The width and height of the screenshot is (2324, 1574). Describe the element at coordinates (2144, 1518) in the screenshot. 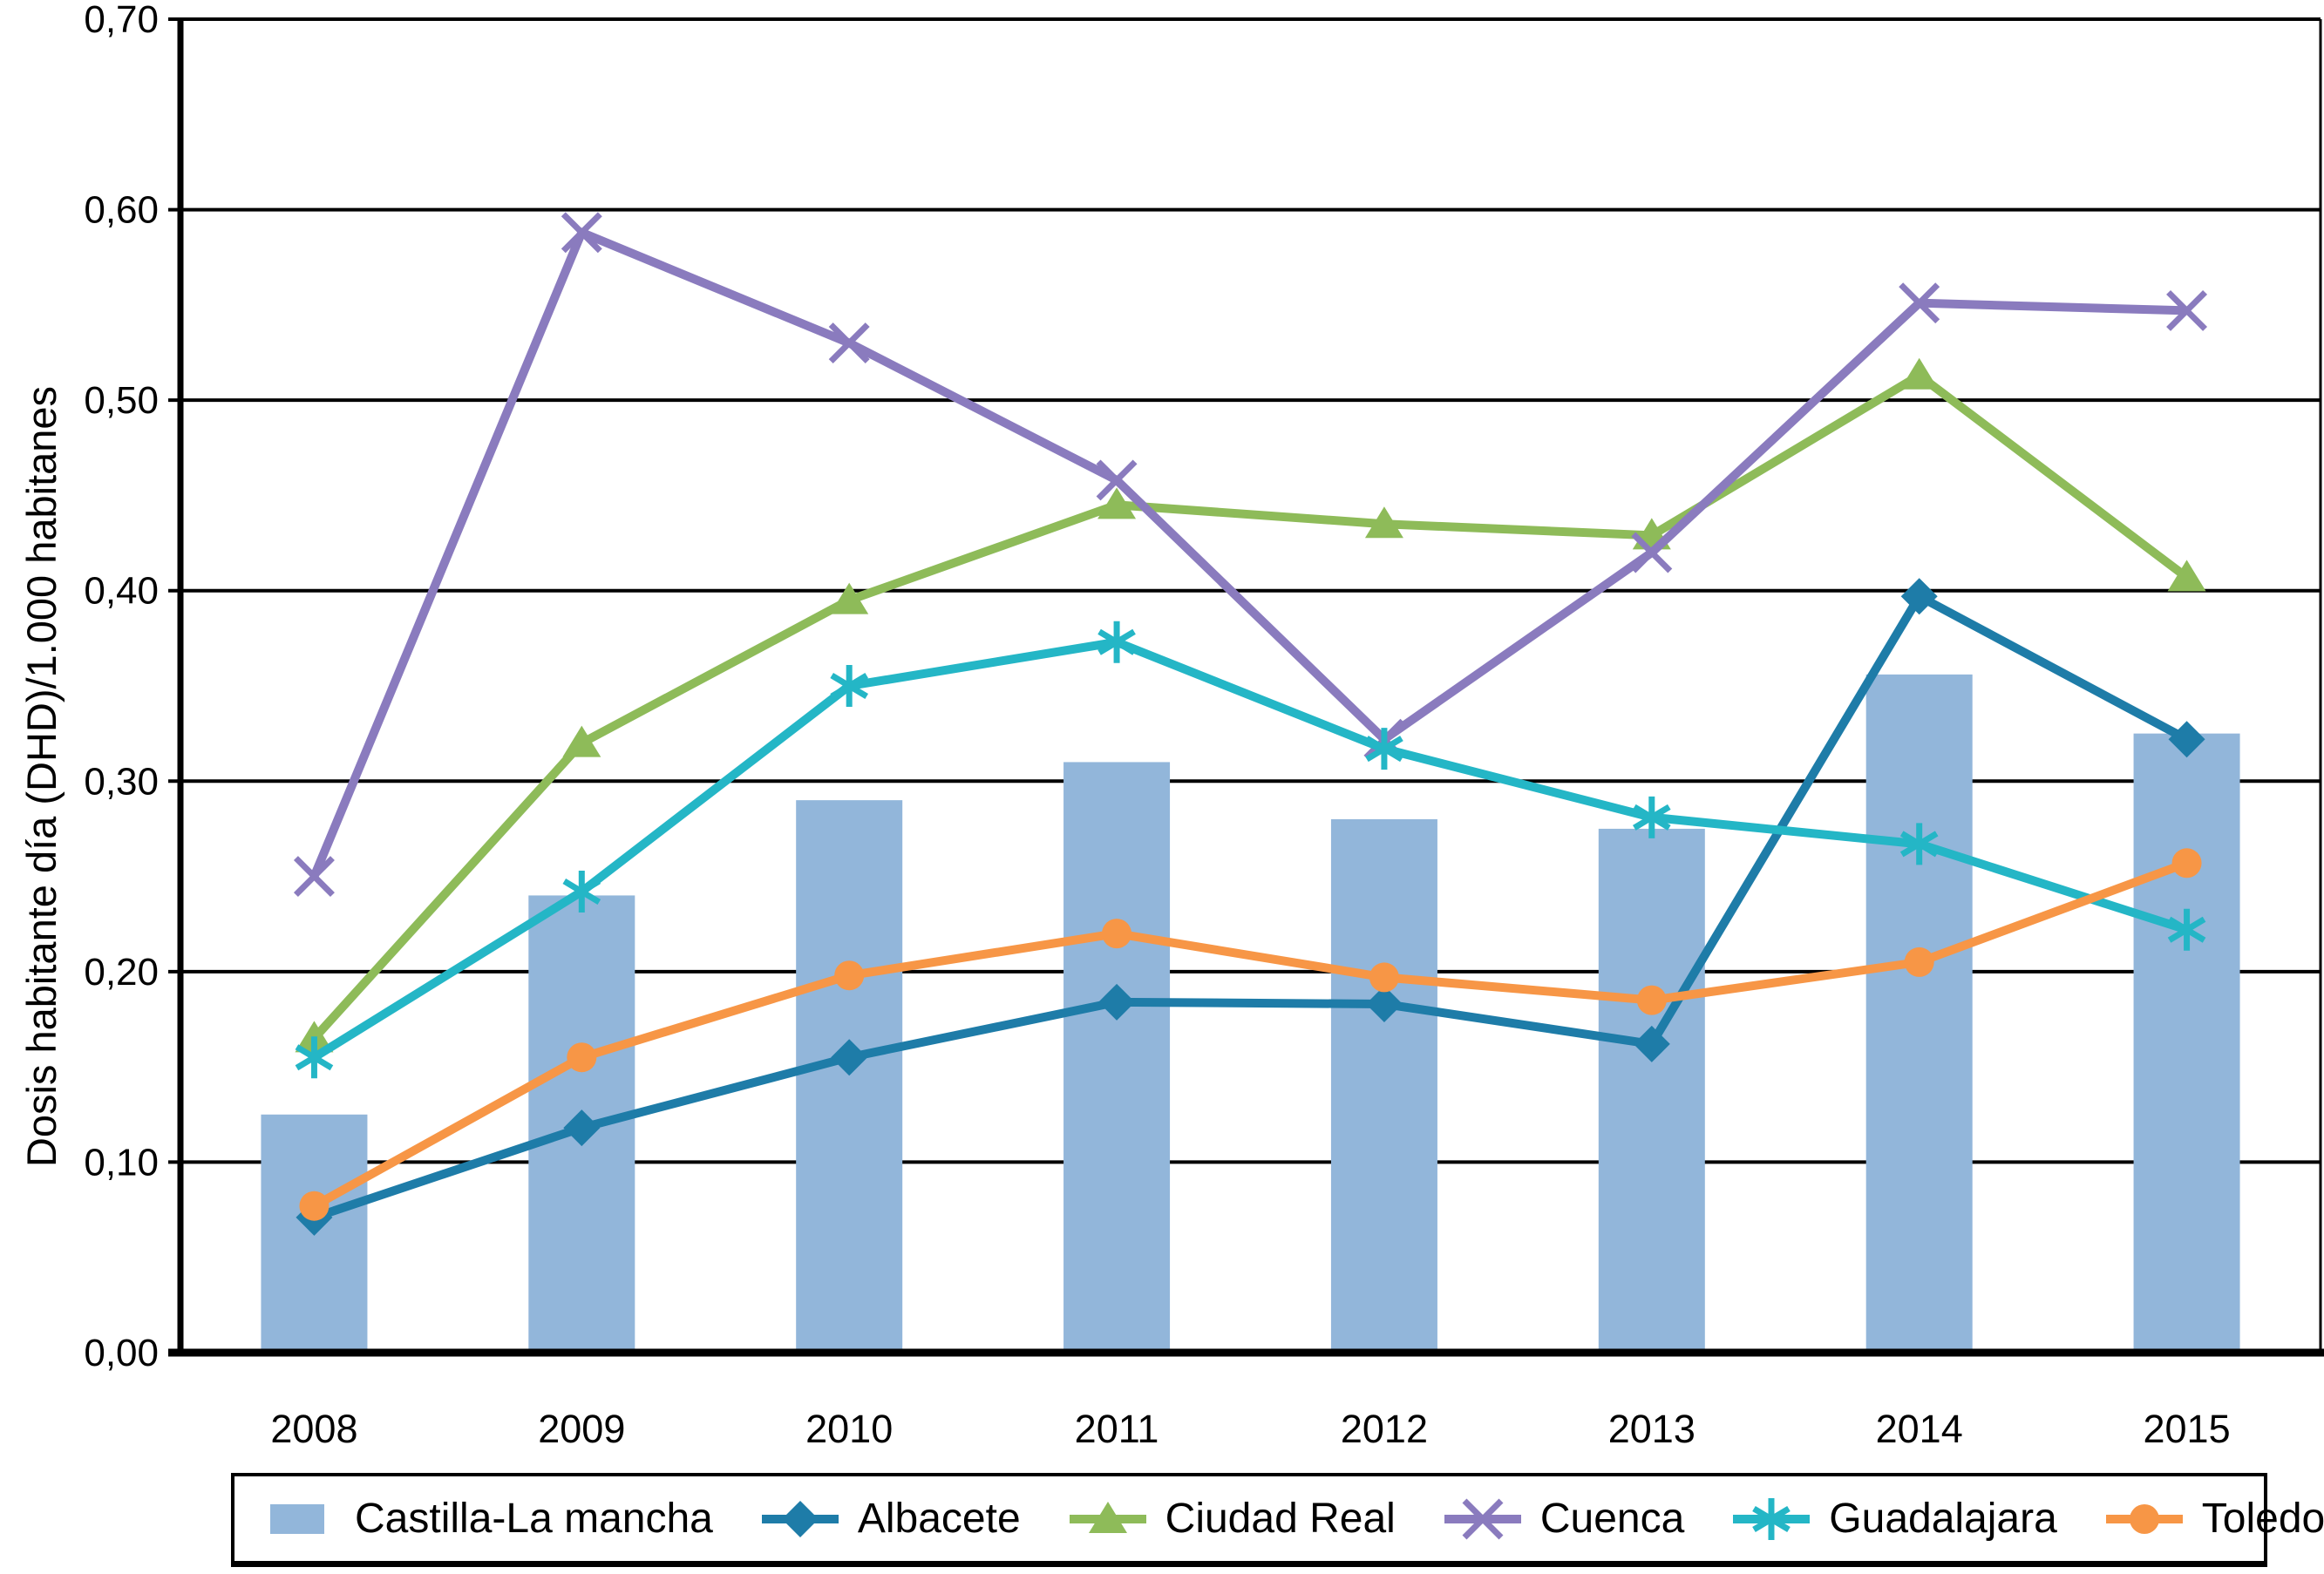

I see `circle-marker-icon` at that location.